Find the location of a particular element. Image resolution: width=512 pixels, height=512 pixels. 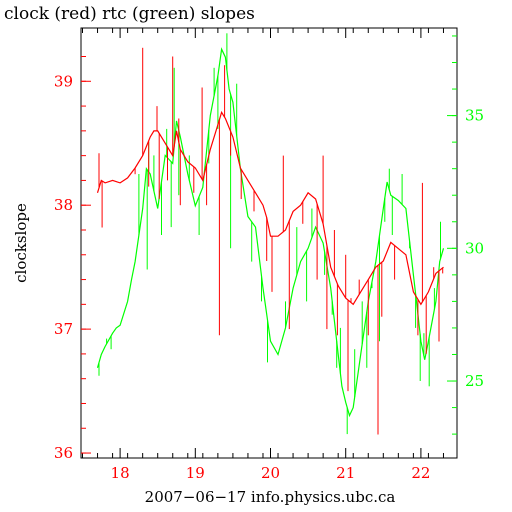

y-right-tick-label: 35 is located at coordinates (474, 116).